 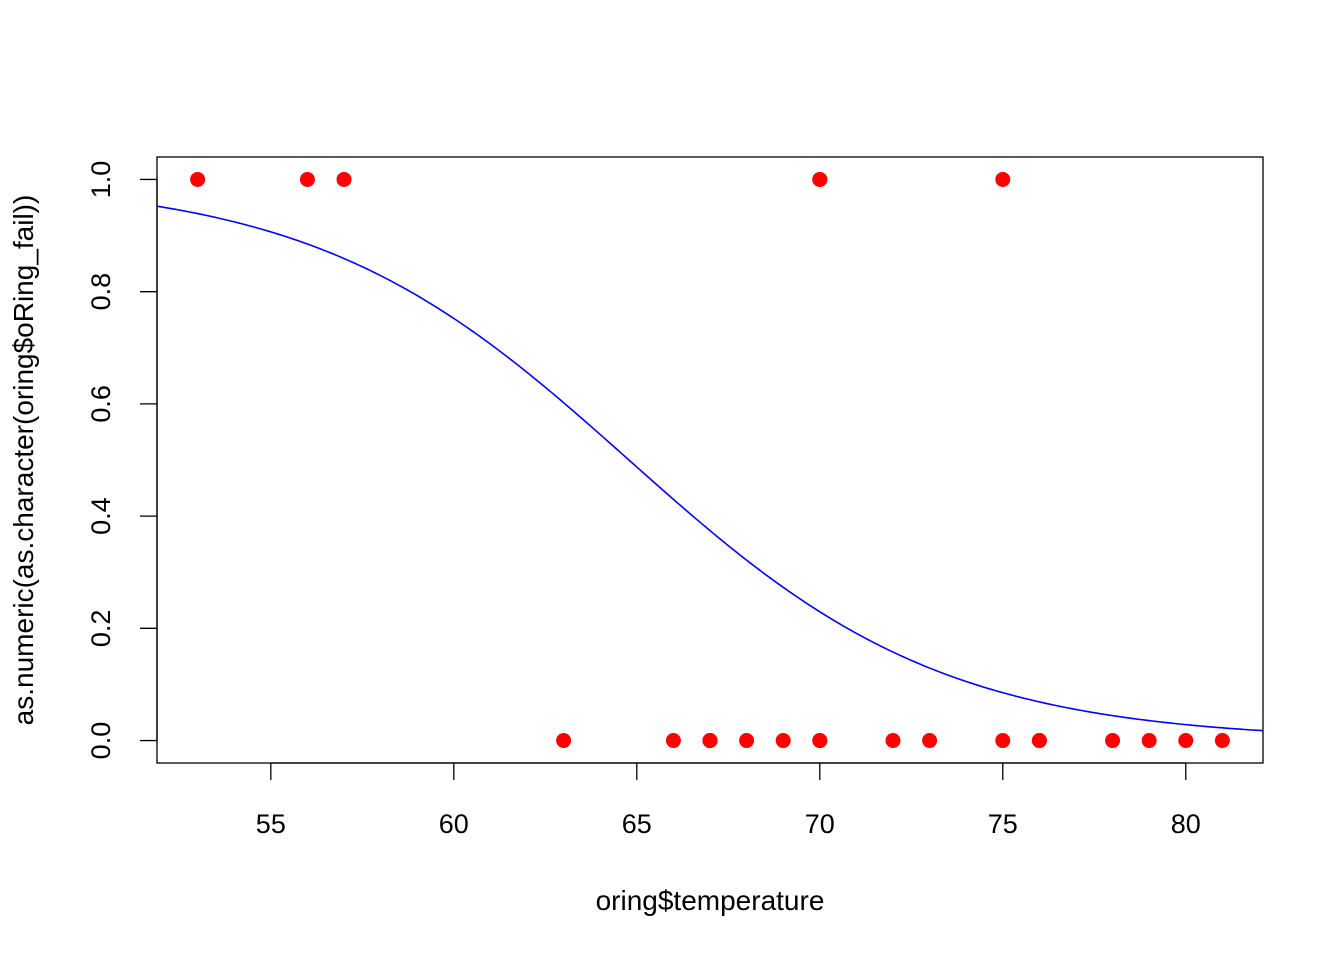 I want to click on x-tick-label: 70, so click(x=820, y=824).